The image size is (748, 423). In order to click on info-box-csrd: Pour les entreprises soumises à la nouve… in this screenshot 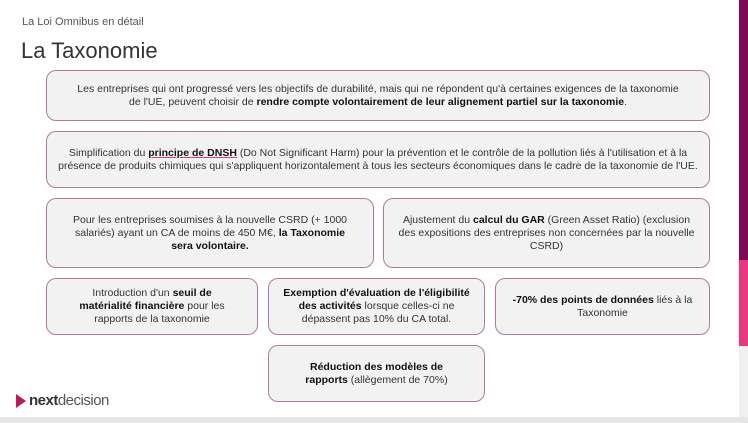, I will do `click(210, 233)`.